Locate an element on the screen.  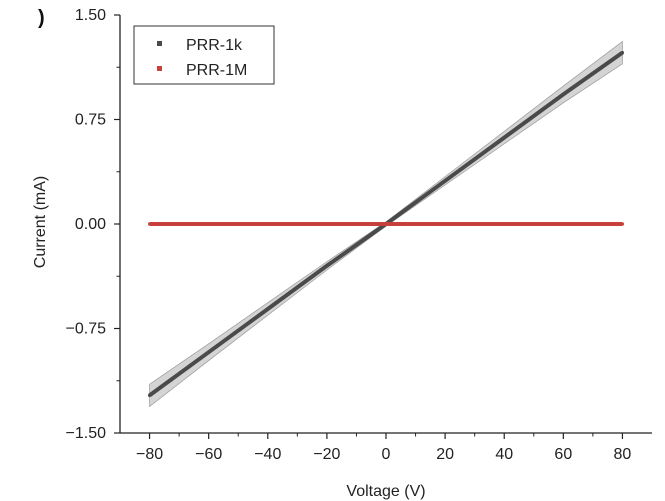
legend-box is located at coordinates (204, 55).